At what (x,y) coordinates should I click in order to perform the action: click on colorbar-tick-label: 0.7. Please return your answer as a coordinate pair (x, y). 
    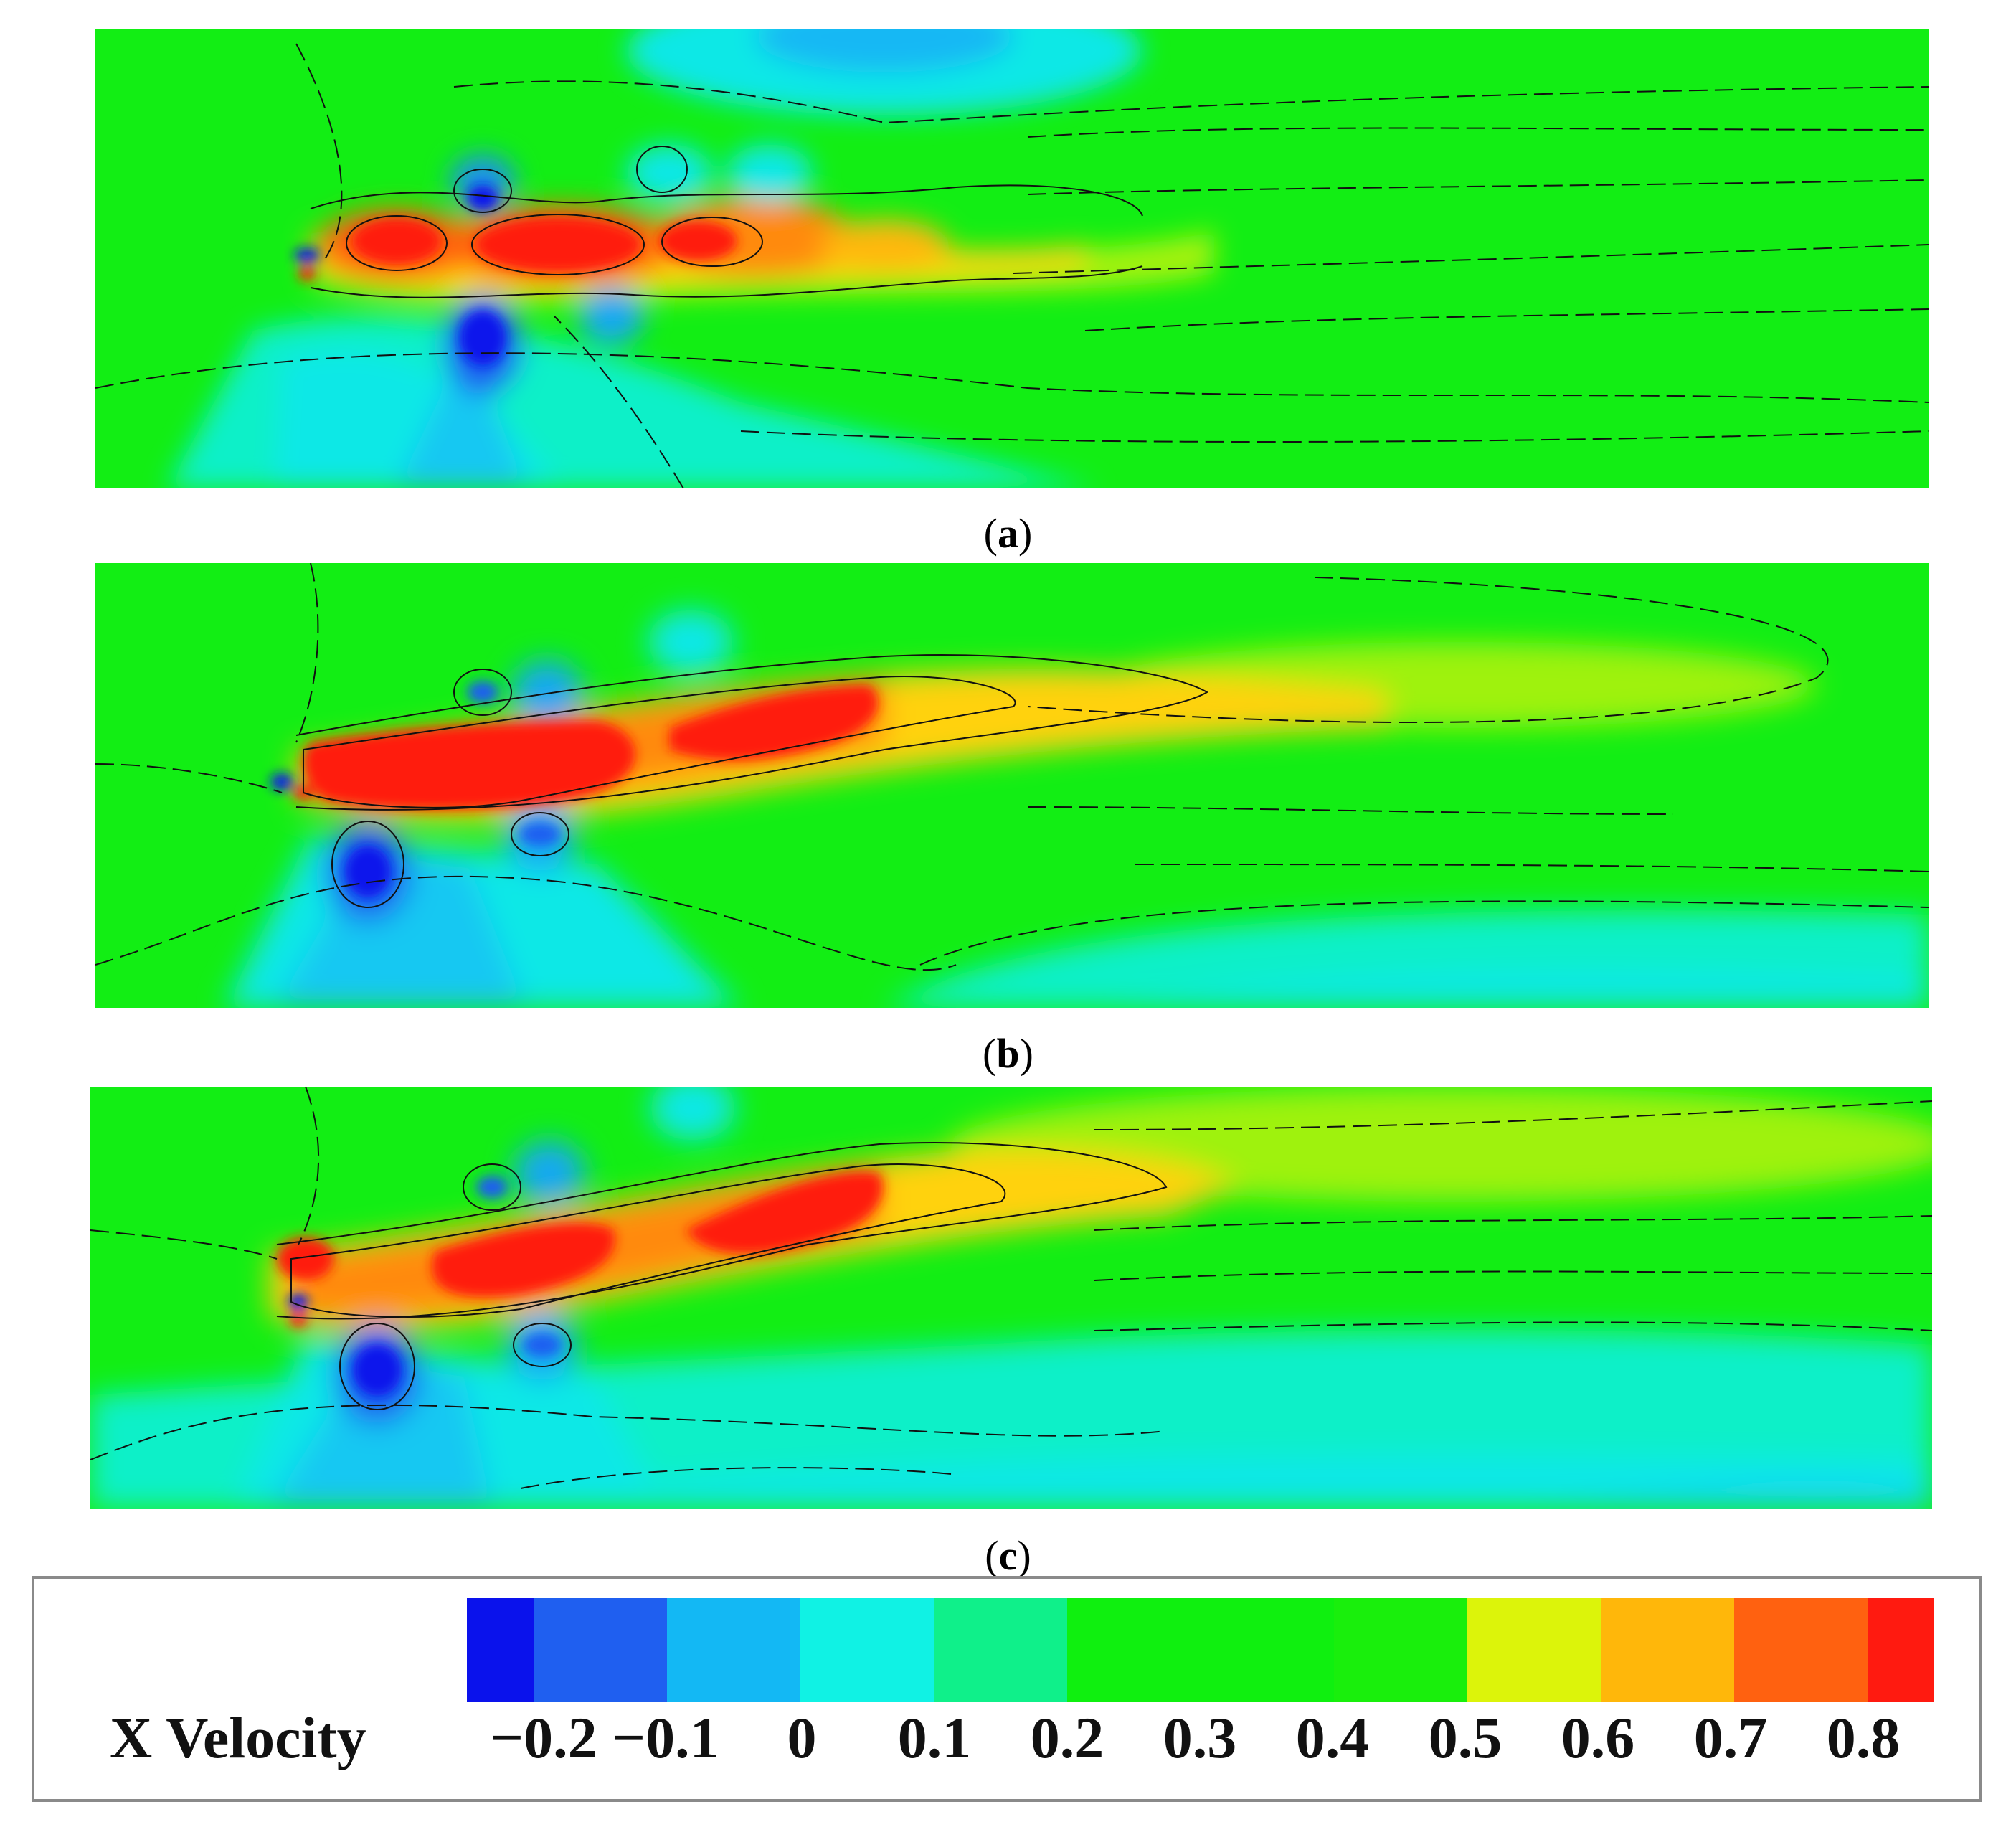
    Looking at the image, I should click on (1730, 1737).